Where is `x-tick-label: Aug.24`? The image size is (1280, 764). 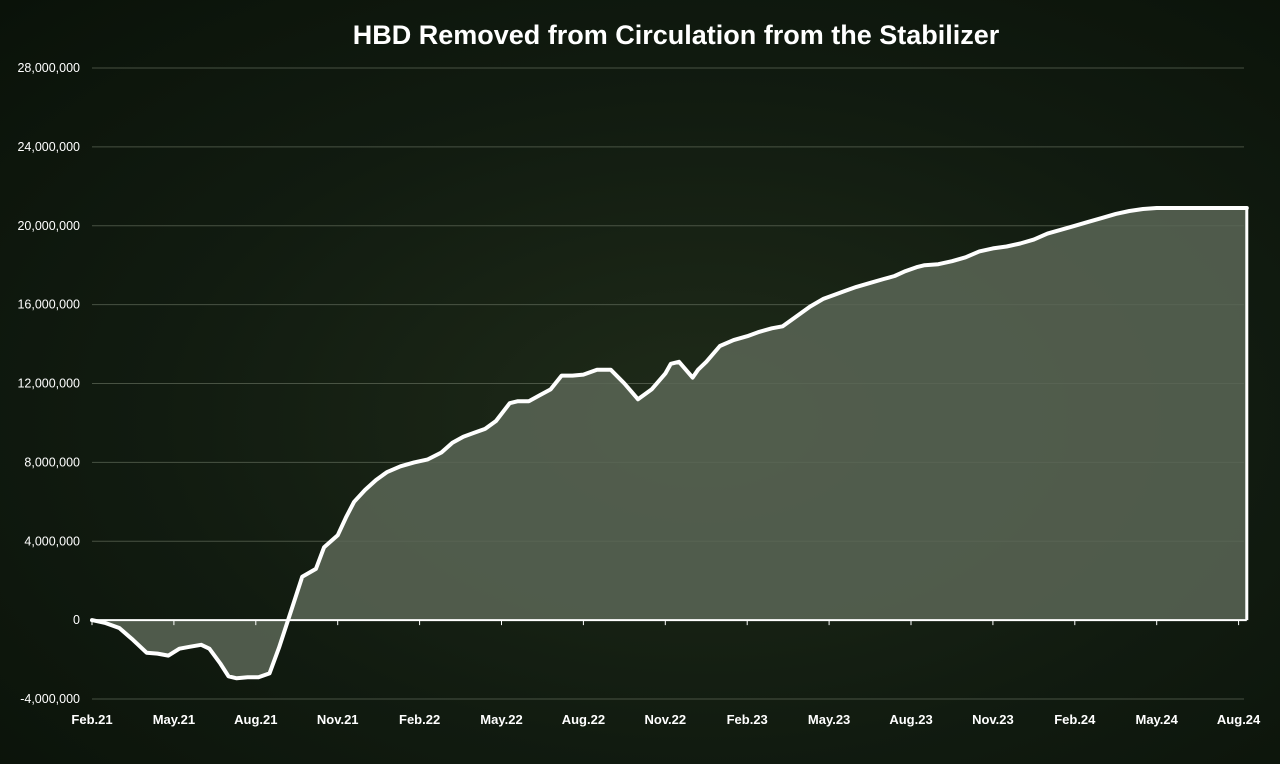
x-tick-label: Aug.24 is located at coordinates (1239, 719).